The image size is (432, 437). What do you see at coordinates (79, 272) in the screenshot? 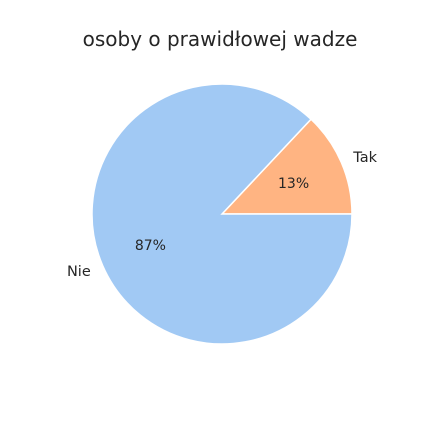
I see `slice-label-nie: Nie` at bounding box center [79, 272].